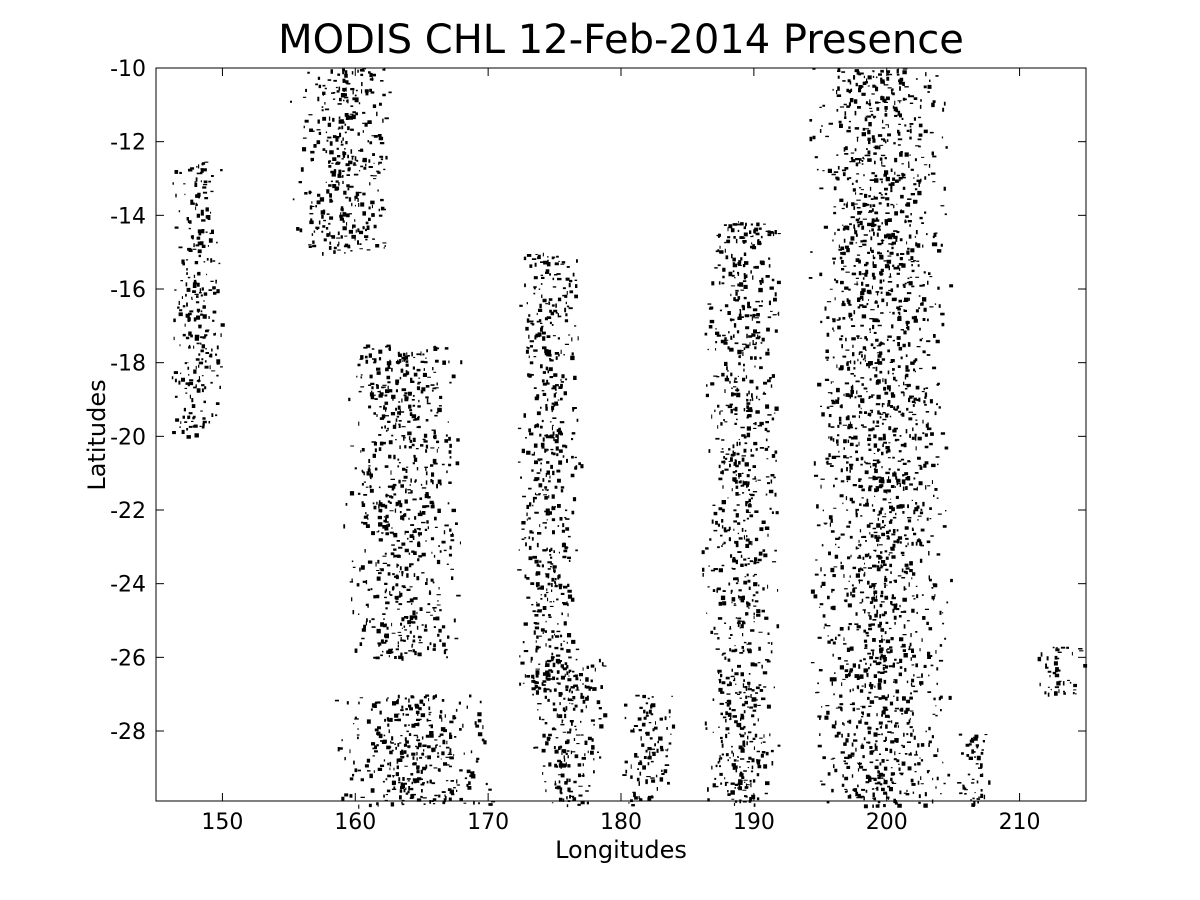  What do you see at coordinates (621, 822) in the screenshot?
I see `x-tick-label: 180` at bounding box center [621, 822].